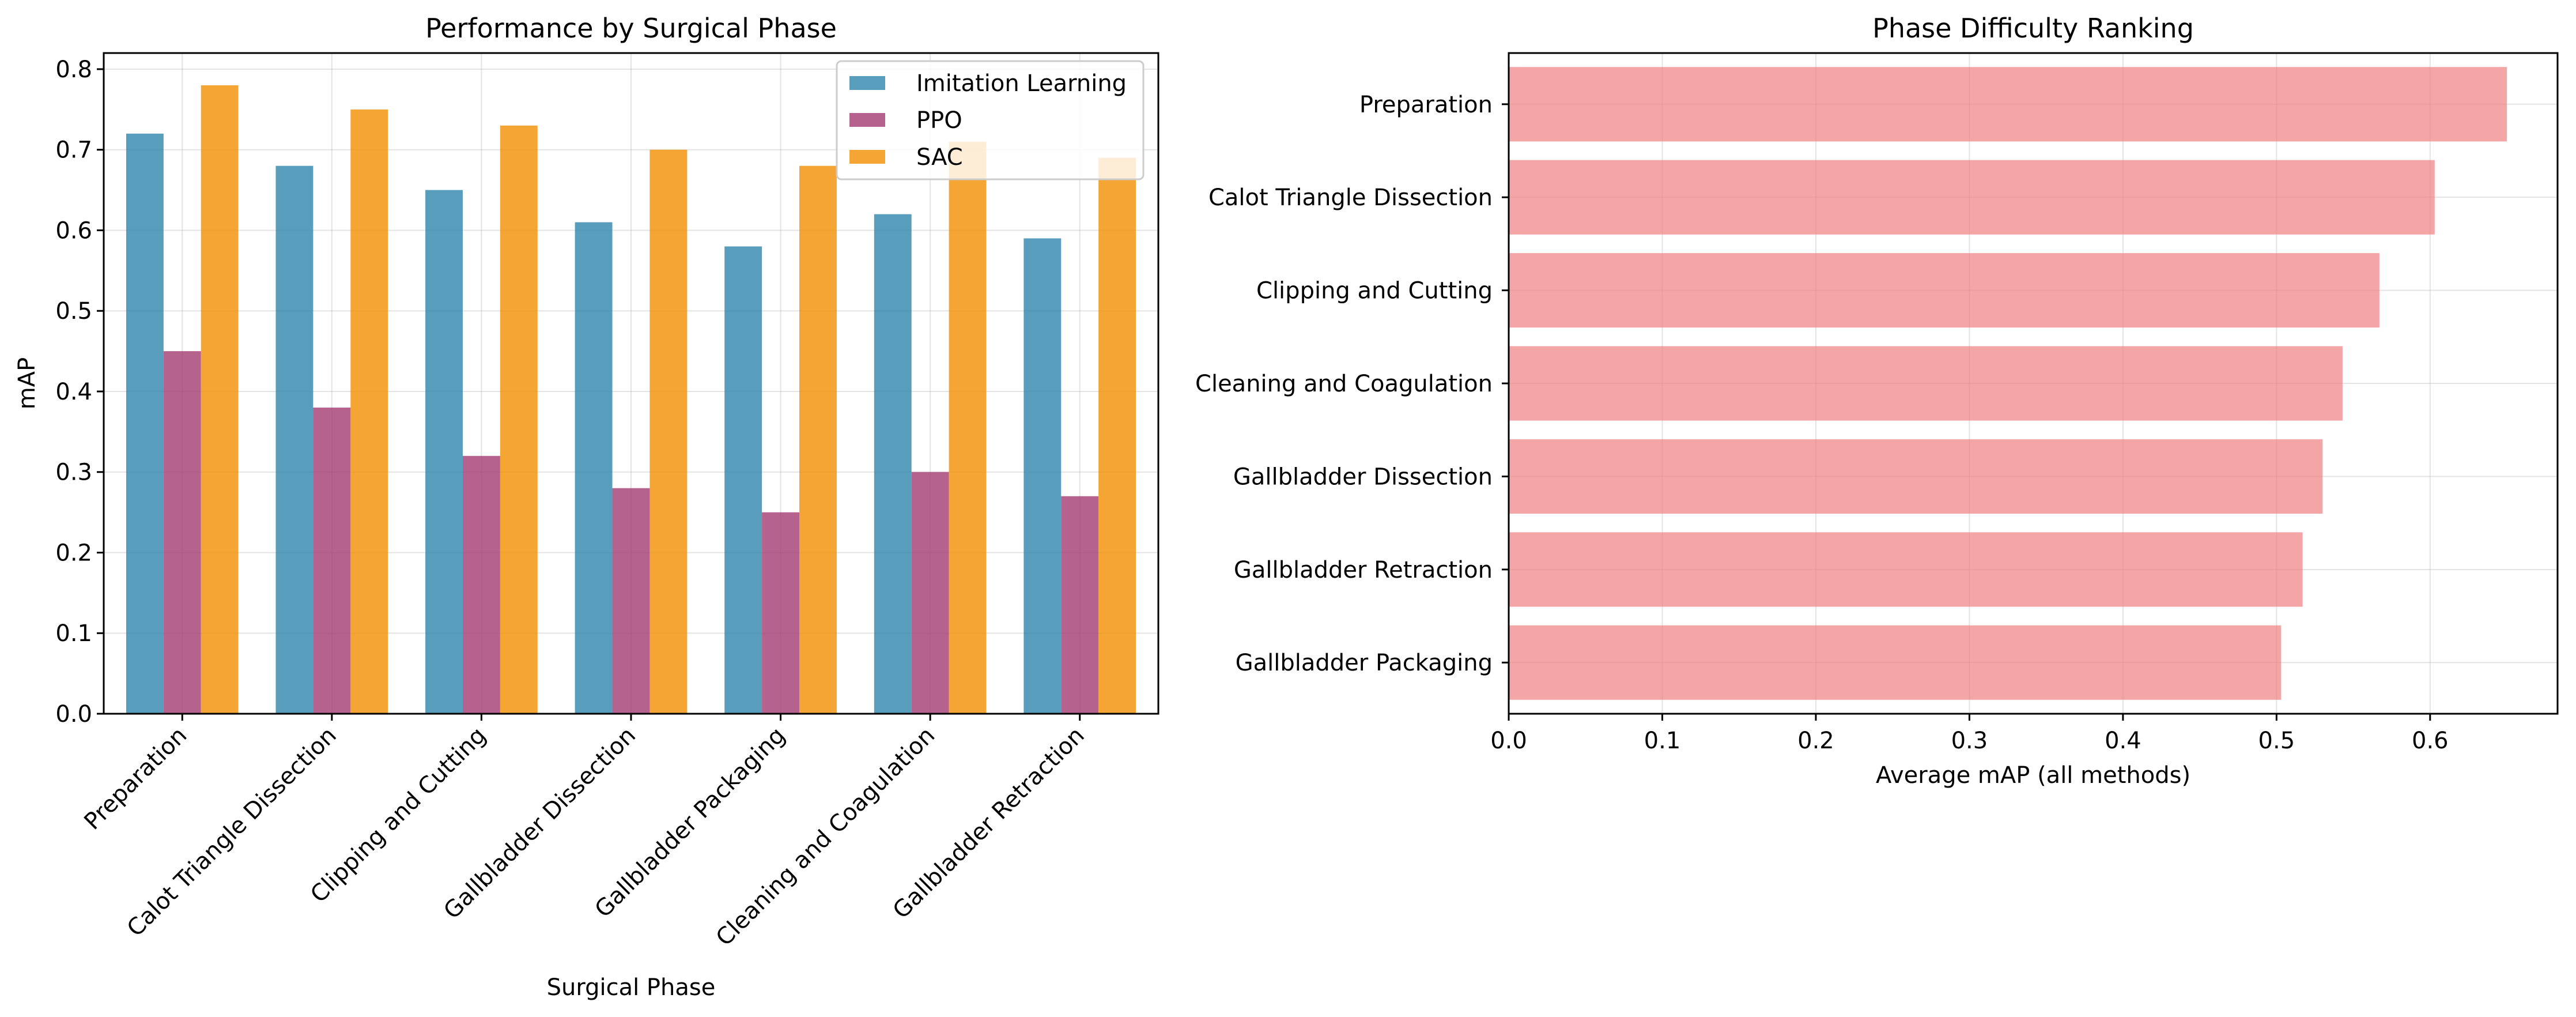 This screenshot has height=1017, width=2576. What do you see at coordinates (1080, 605) in the screenshot?
I see `bar-ppo-gallbladder-retraction` at bounding box center [1080, 605].